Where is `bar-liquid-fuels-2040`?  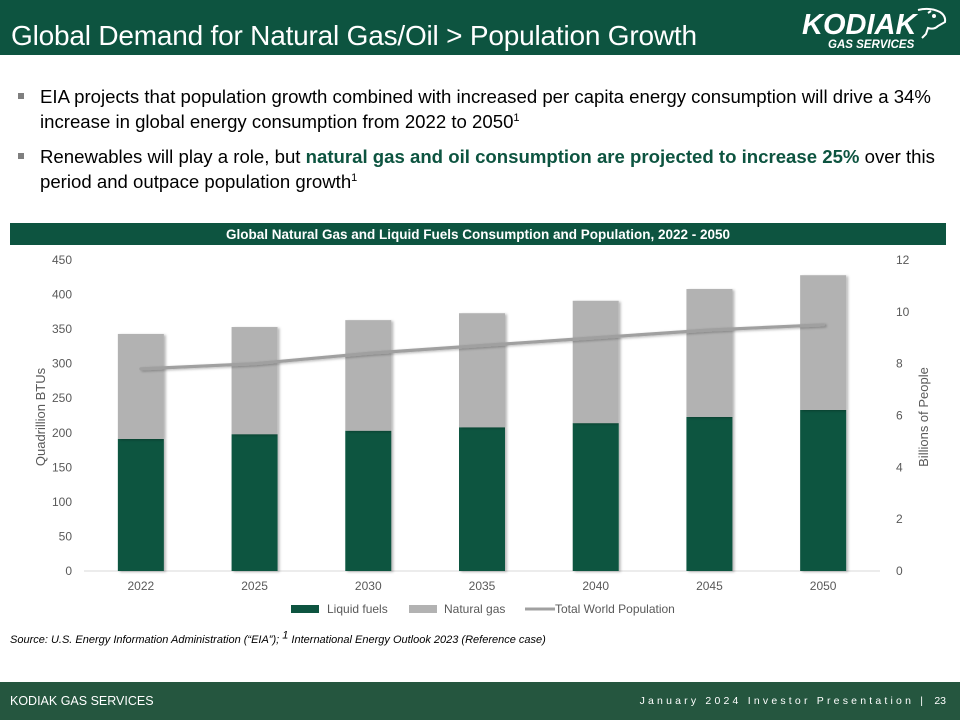 bar-liquid-fuels-2040 is located at coordinates (595, 497).